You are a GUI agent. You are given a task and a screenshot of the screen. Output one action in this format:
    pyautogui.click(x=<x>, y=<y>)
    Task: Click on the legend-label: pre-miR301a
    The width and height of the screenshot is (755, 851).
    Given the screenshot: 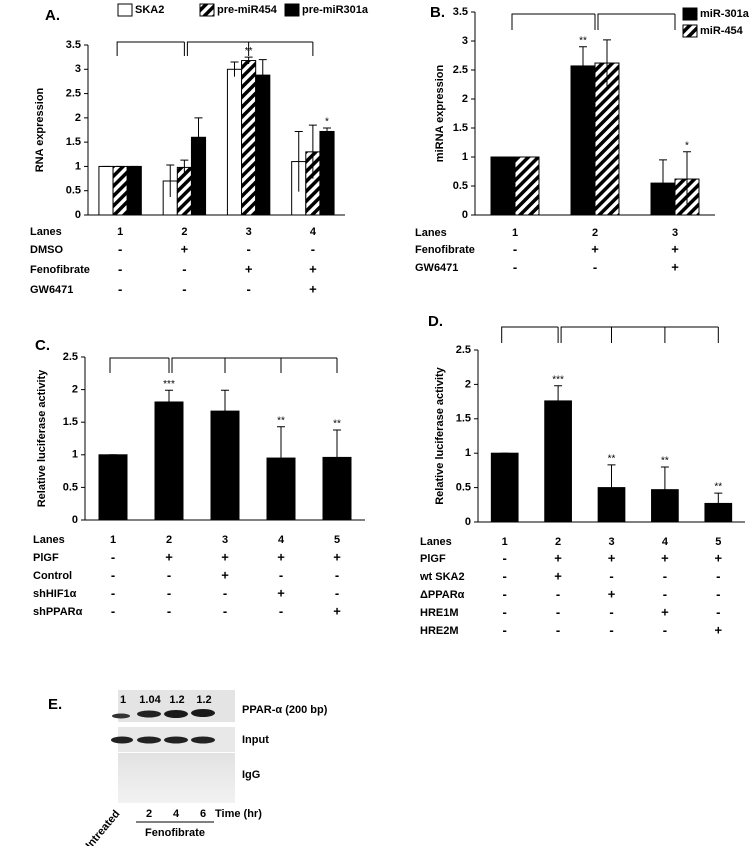 What is the action you would take?
    pyautogui.click(x=335, y=10)
    